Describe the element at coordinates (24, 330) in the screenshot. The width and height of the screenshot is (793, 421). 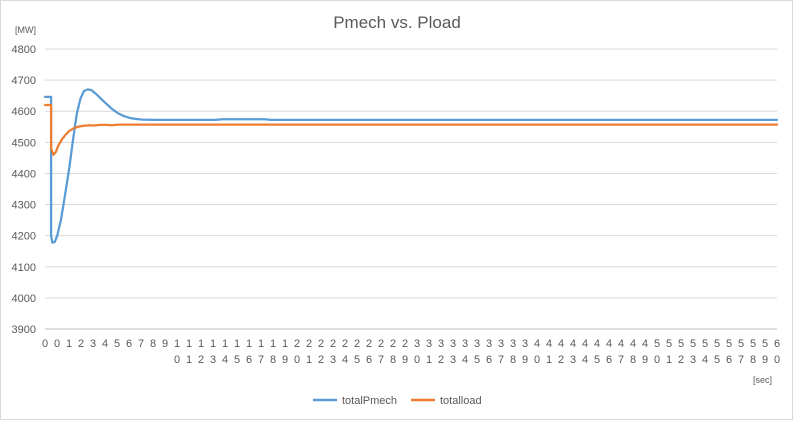
I see `y-tick-label: 3900` at that location.